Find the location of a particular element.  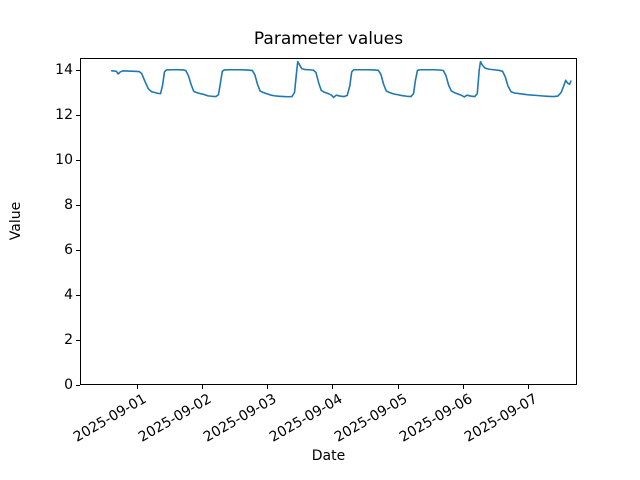

y-tick-label: 14 is located at coordinates (64, 70).